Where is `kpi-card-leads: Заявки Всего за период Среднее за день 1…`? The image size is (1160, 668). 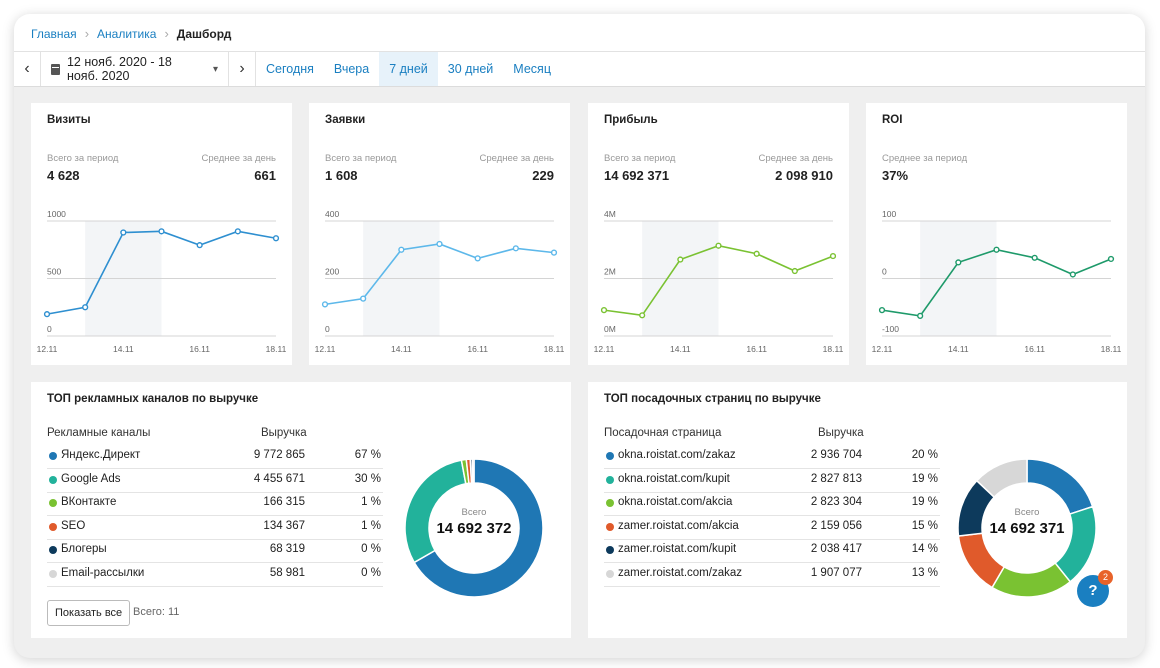 kpi-card-leads: Заявки Всего за период Среднее за день 1… is located at coordinates (439, 234).